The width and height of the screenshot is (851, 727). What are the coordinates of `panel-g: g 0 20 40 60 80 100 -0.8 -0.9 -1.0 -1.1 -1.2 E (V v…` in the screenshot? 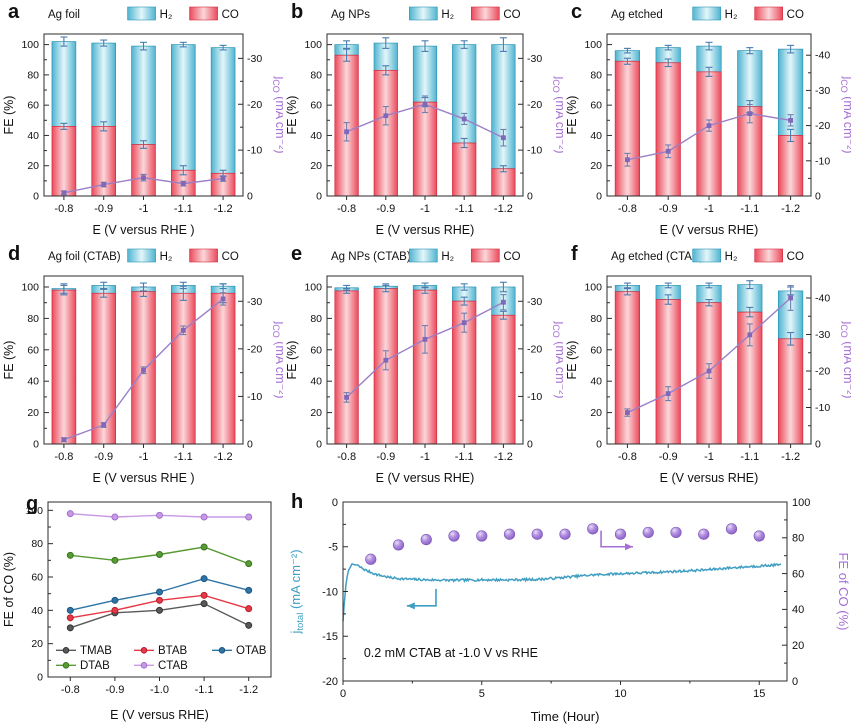 It's located at (142, 608).